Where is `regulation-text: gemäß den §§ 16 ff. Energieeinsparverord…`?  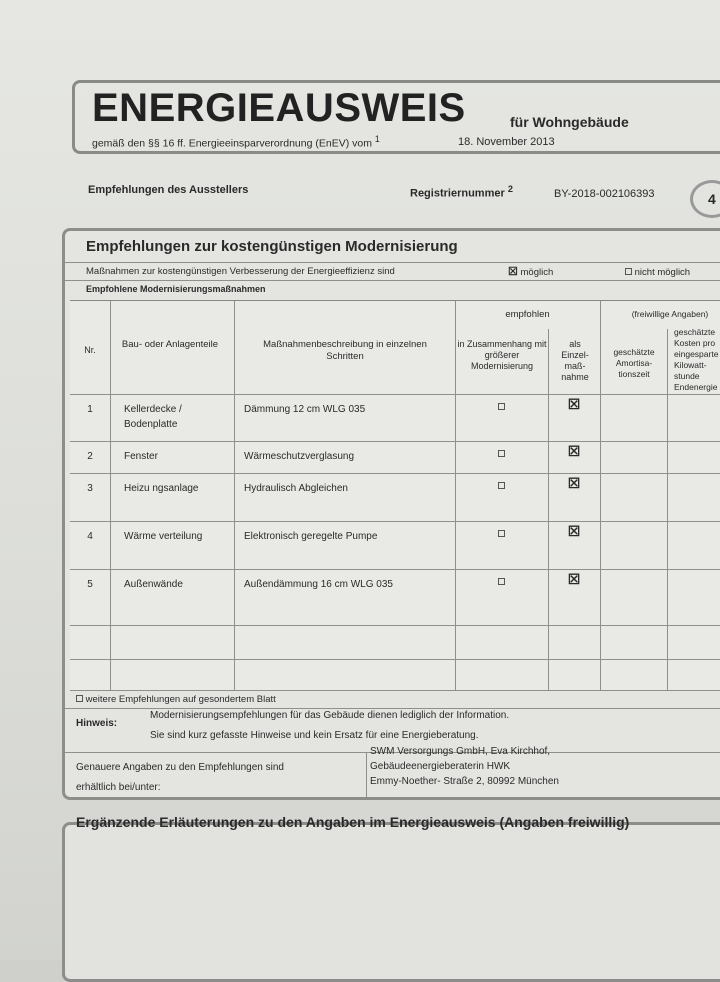
regulation-text: gemäß den §§ 16 ff. Energieeinsparverord… is located at coordinates (236, 142).